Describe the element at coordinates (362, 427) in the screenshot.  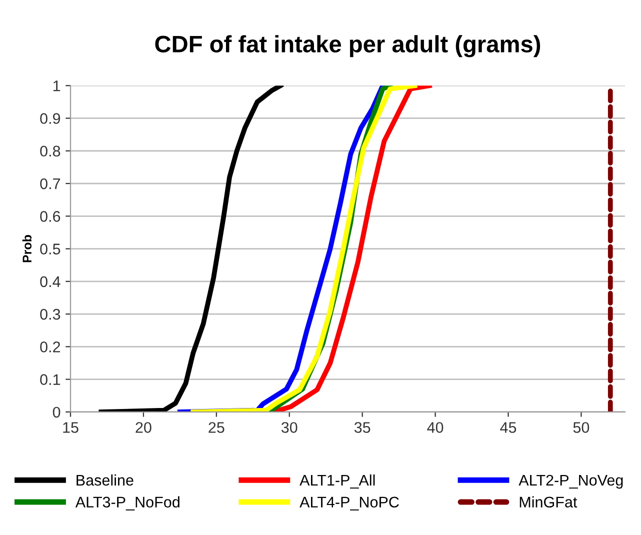
I see `x-tick-label: 35` at that location.